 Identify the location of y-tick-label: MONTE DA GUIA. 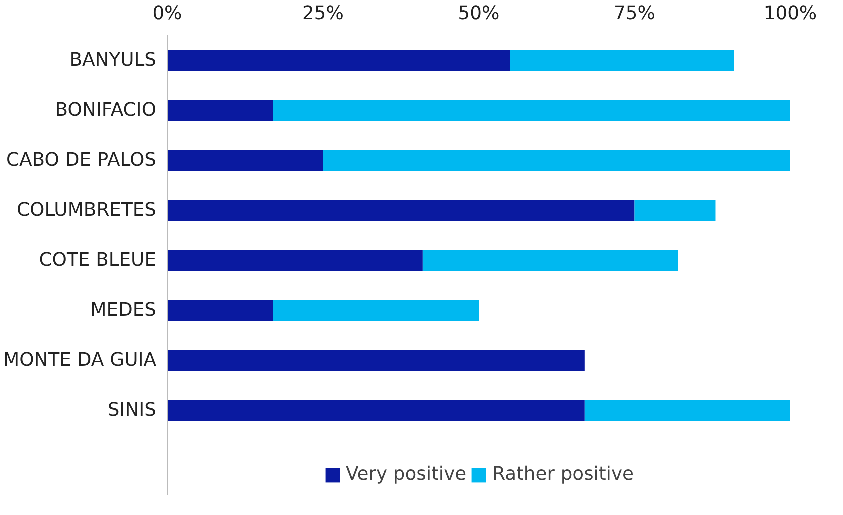
(80, 360).